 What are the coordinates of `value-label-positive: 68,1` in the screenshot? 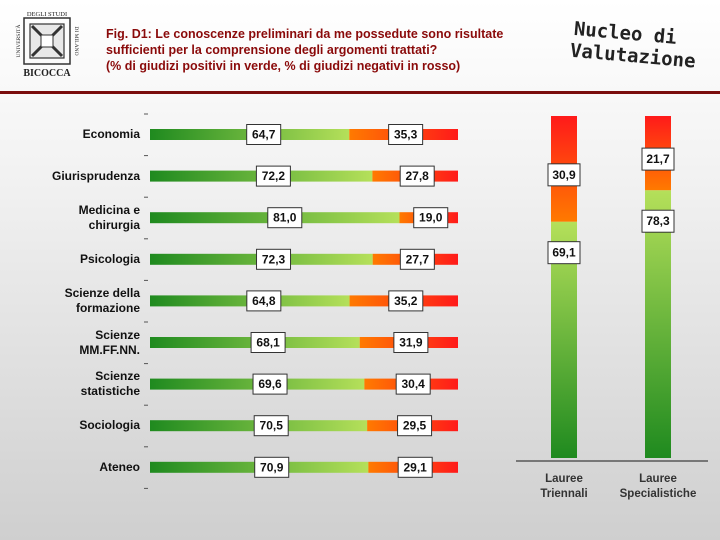 It's located at (268, 343).